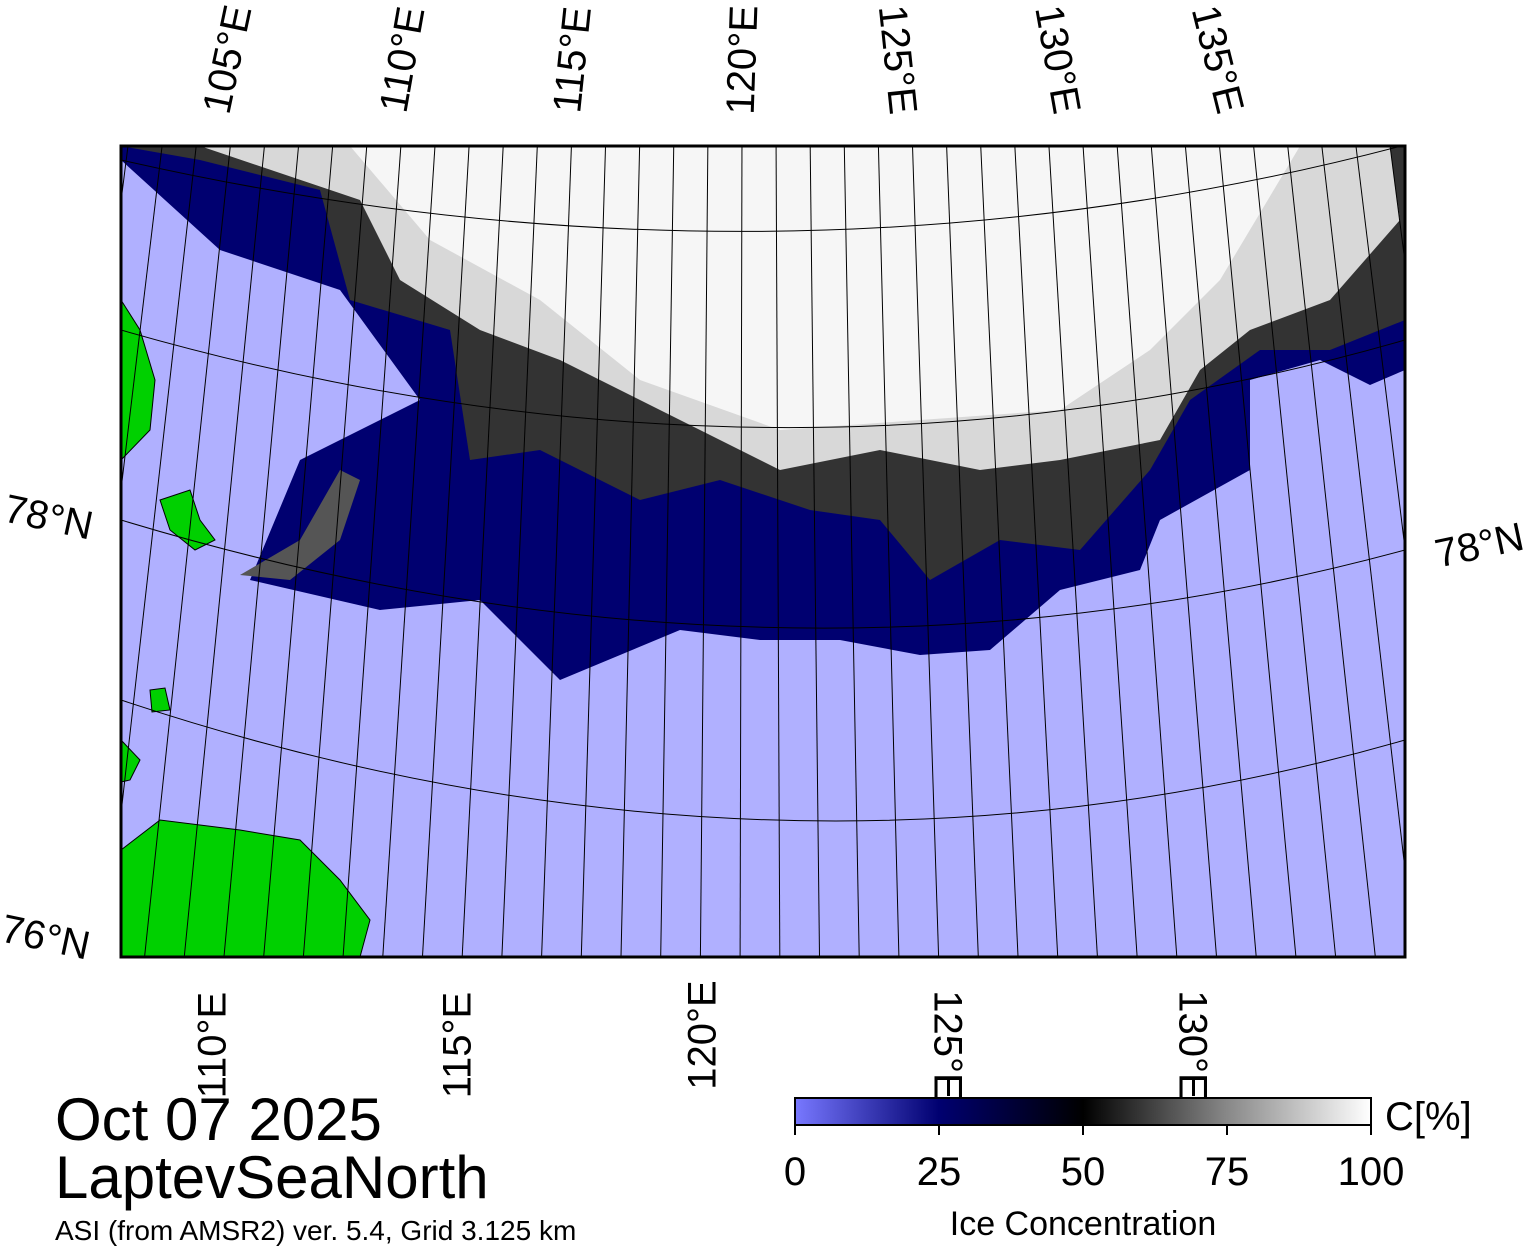 The image size is (1528, 1250). Describe the element at coordinates (1371, 1172) in the screenshot. I see `colorbar-tick-label: 100` at that location.